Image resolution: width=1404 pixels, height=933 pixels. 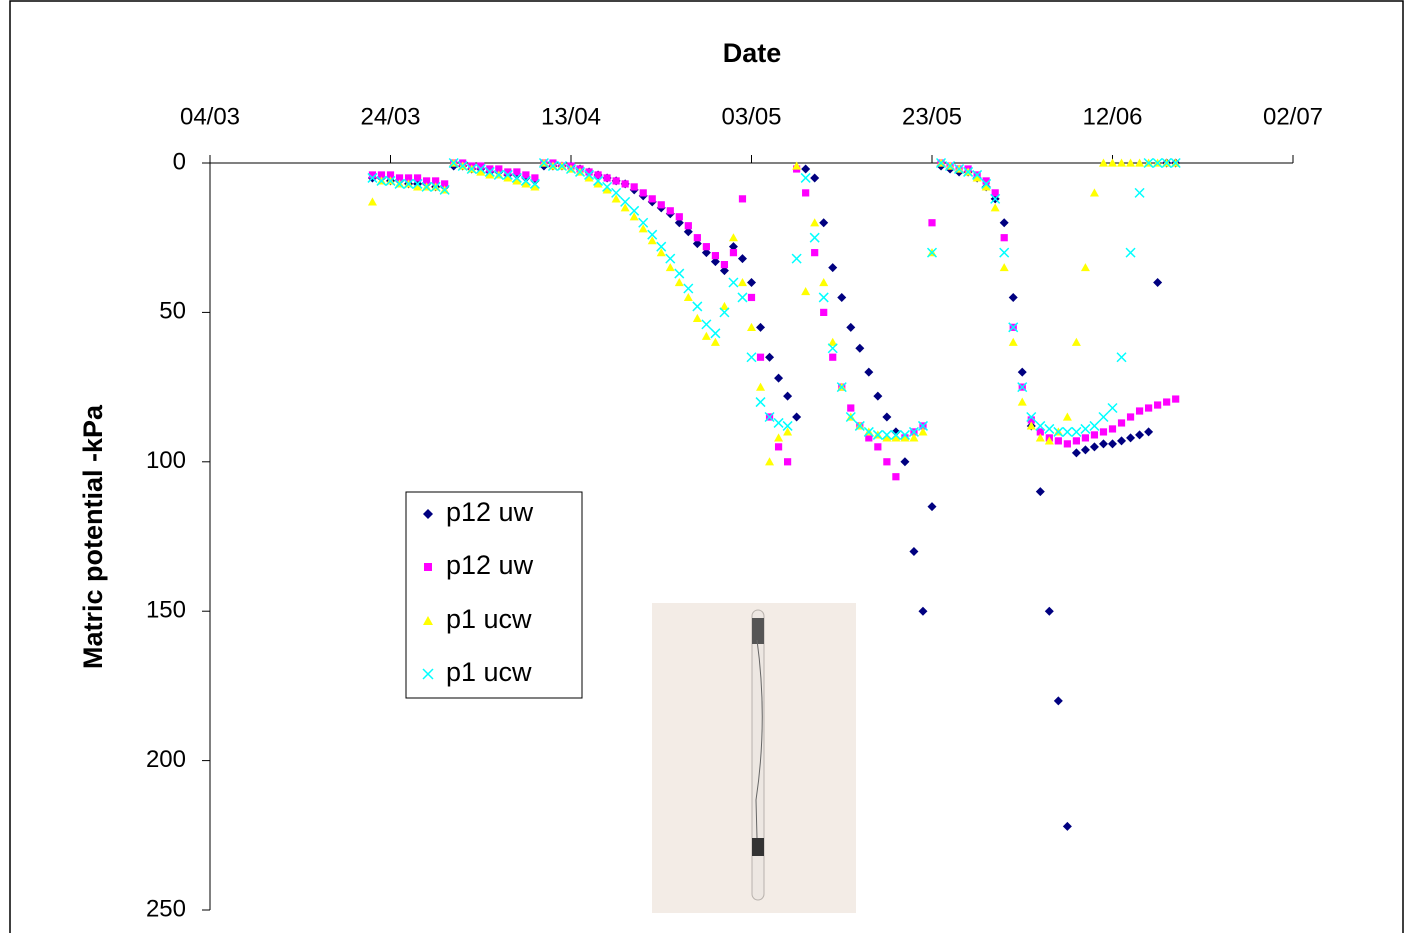 What do you see at coordinates (490, 565) in the screenshot?
I see `legend-label: p12 uw` at bounding box center [490, 565].